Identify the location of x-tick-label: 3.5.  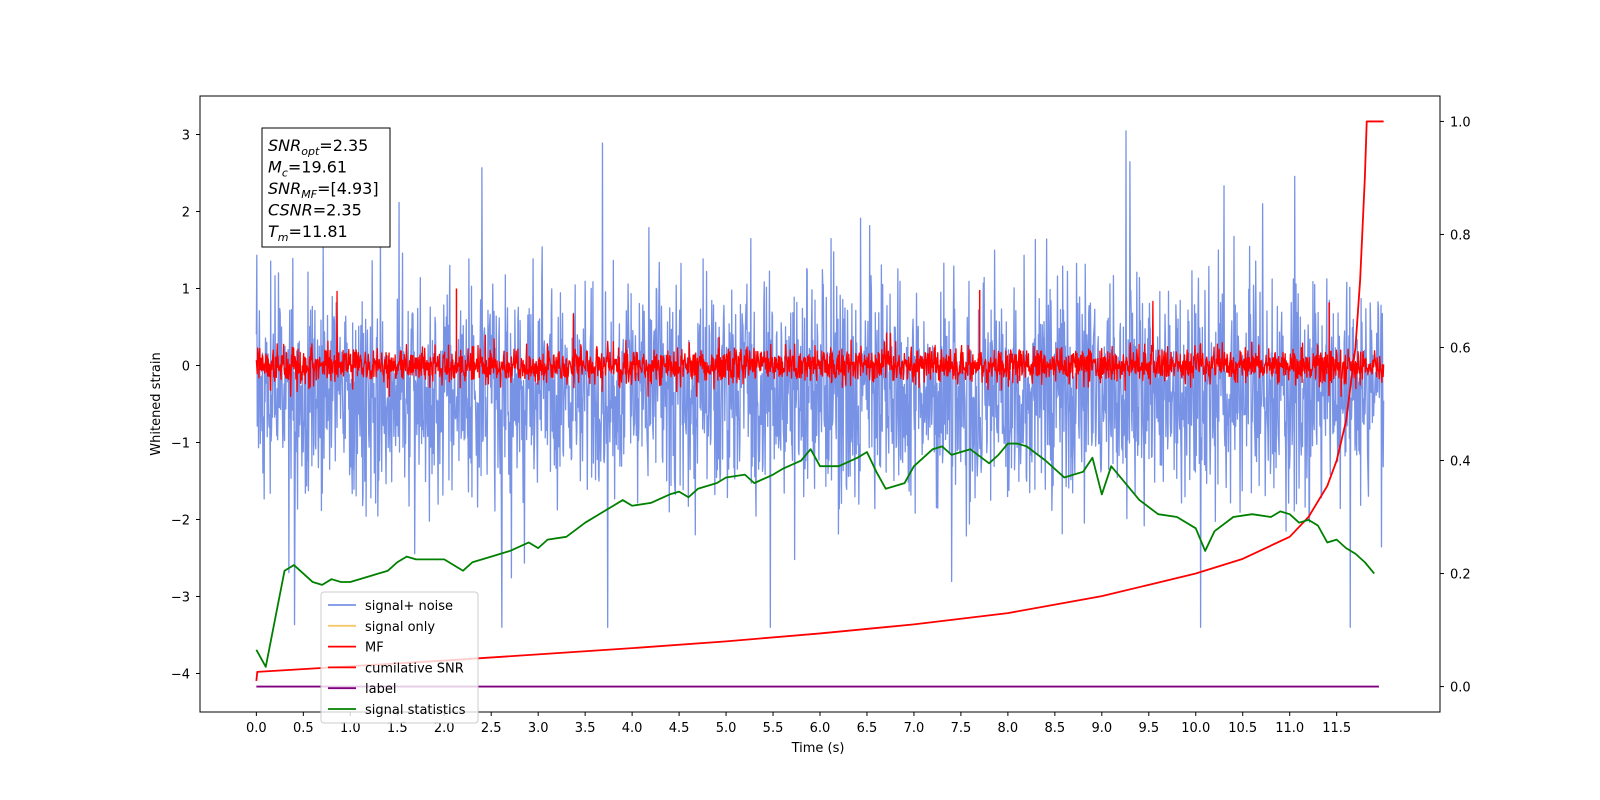
(585, 728).